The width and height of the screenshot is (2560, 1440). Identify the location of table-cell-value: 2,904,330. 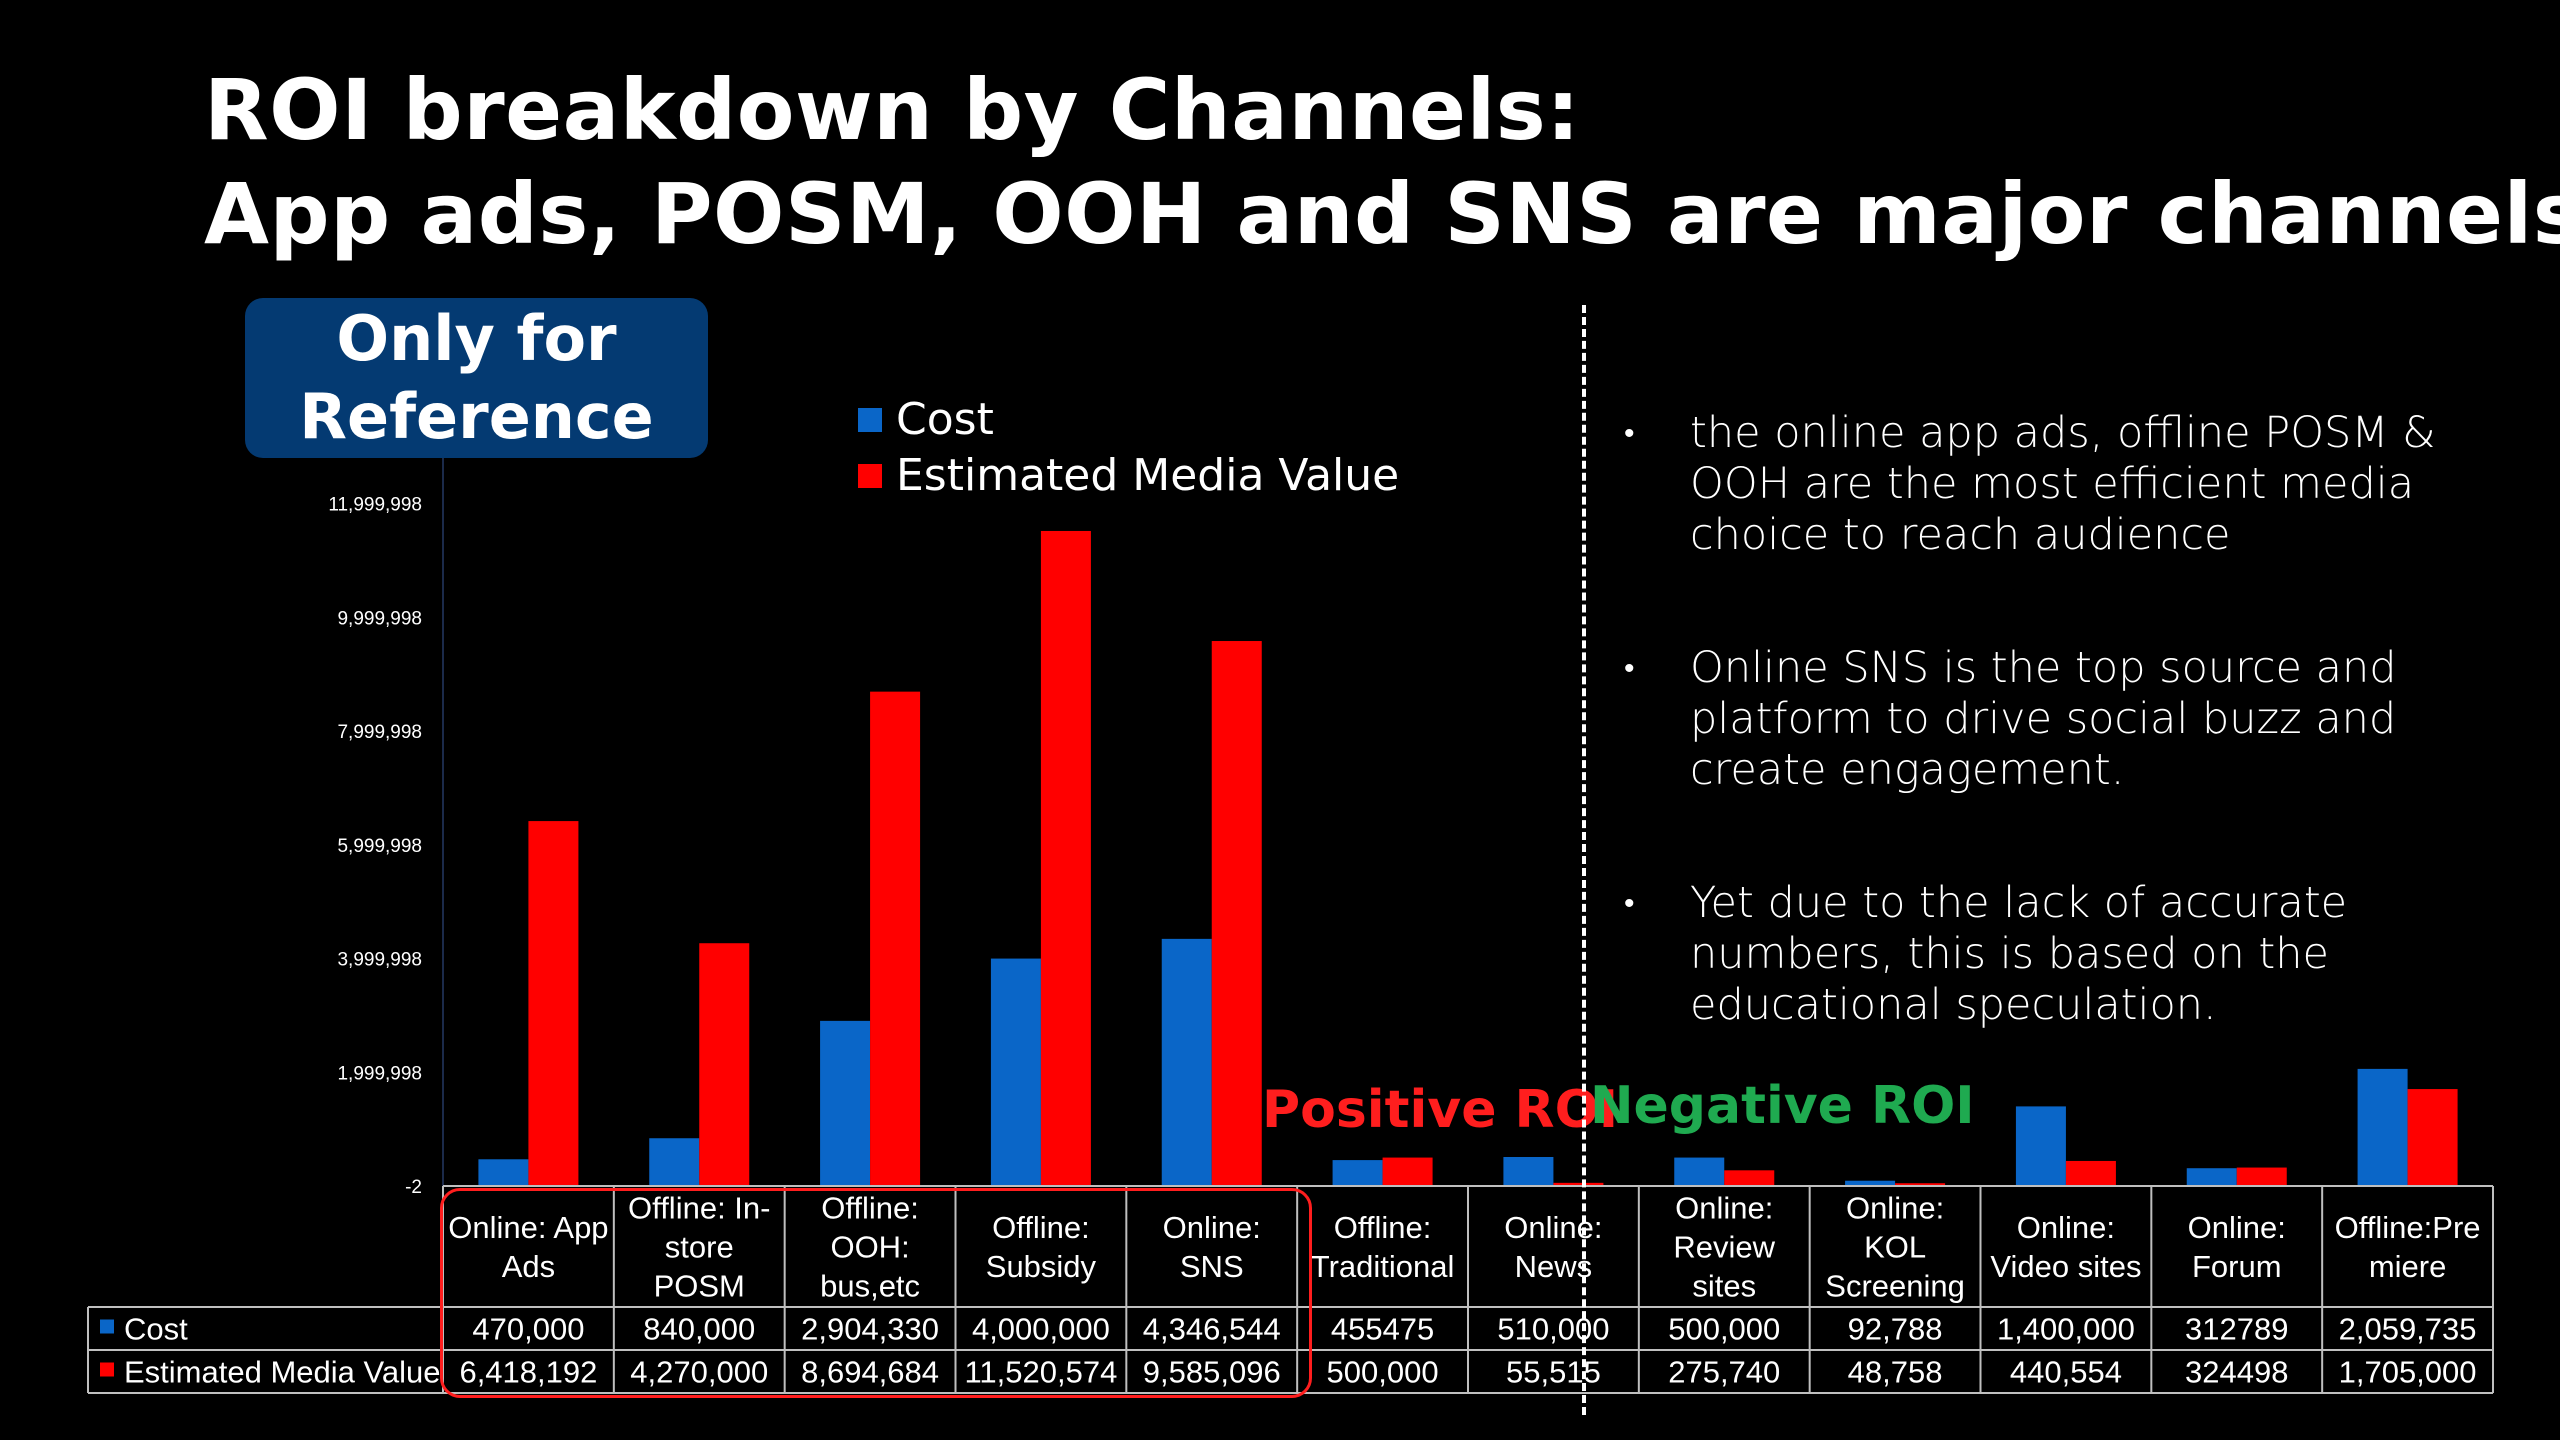
(870, 1329).